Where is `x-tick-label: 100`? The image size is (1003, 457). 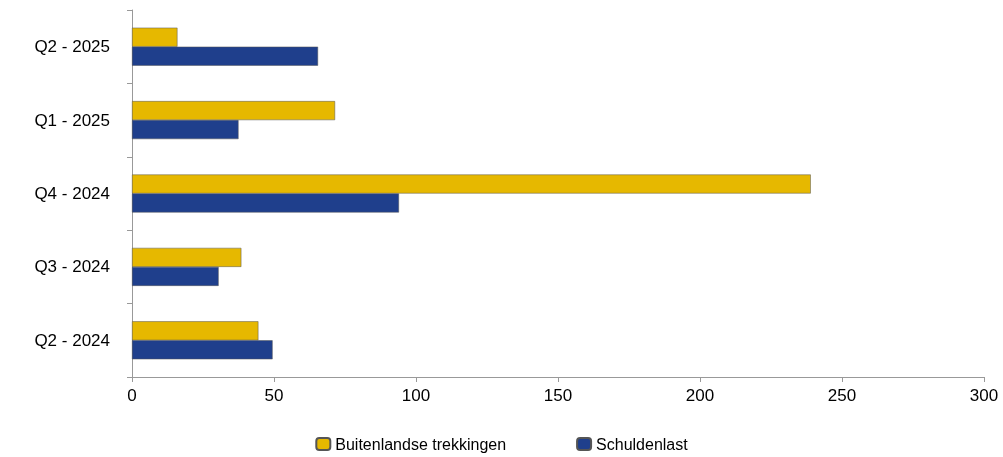
x-tick-label: 100 is located at coordinates (416, 395).